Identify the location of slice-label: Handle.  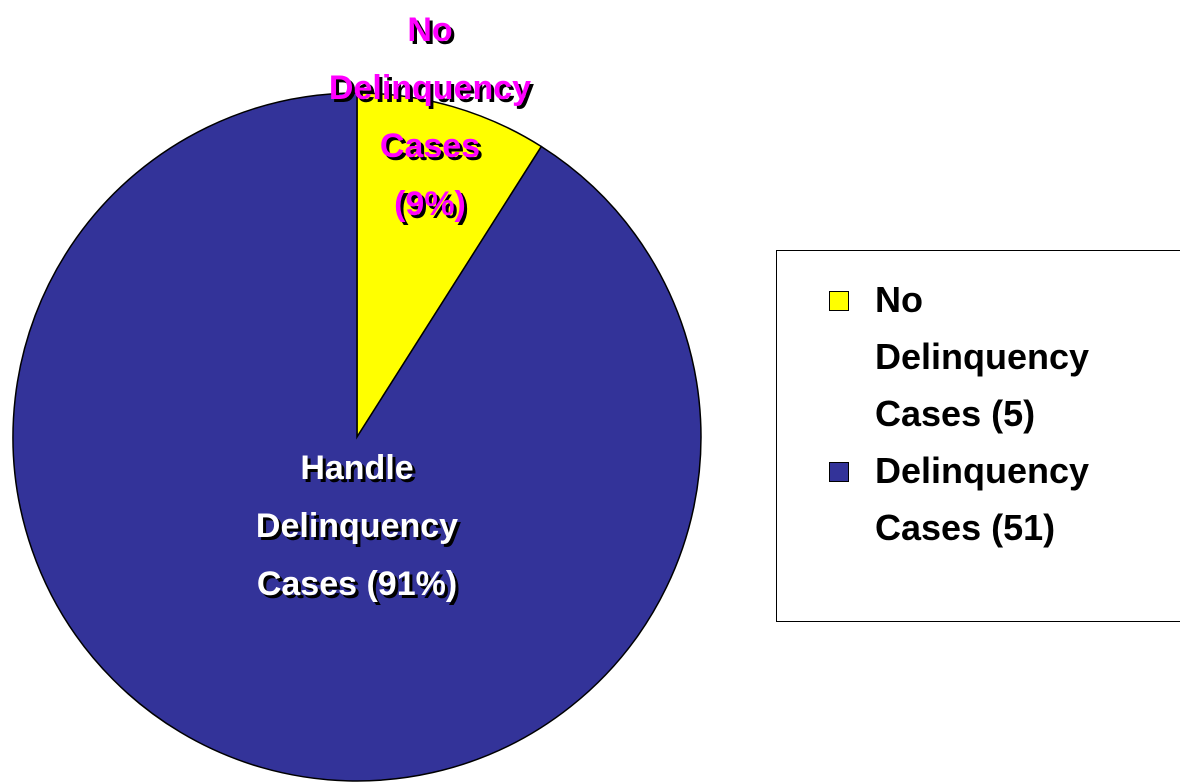
(356, 468).